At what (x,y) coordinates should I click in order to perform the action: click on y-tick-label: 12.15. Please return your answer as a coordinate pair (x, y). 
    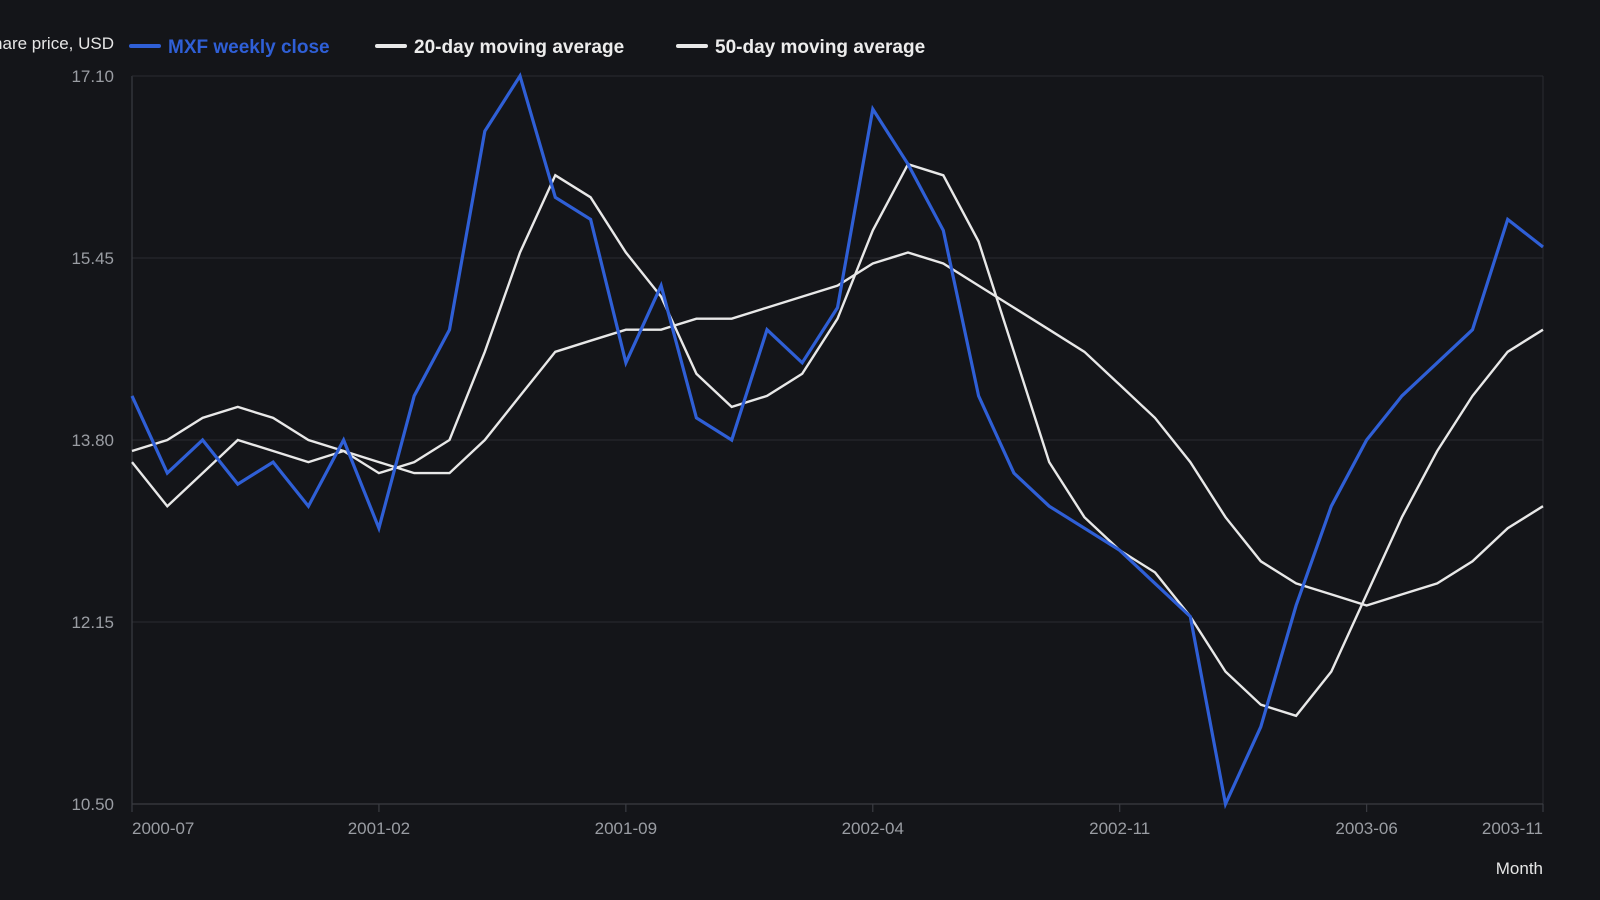
    Looking at the image, I should click on (92, 622).